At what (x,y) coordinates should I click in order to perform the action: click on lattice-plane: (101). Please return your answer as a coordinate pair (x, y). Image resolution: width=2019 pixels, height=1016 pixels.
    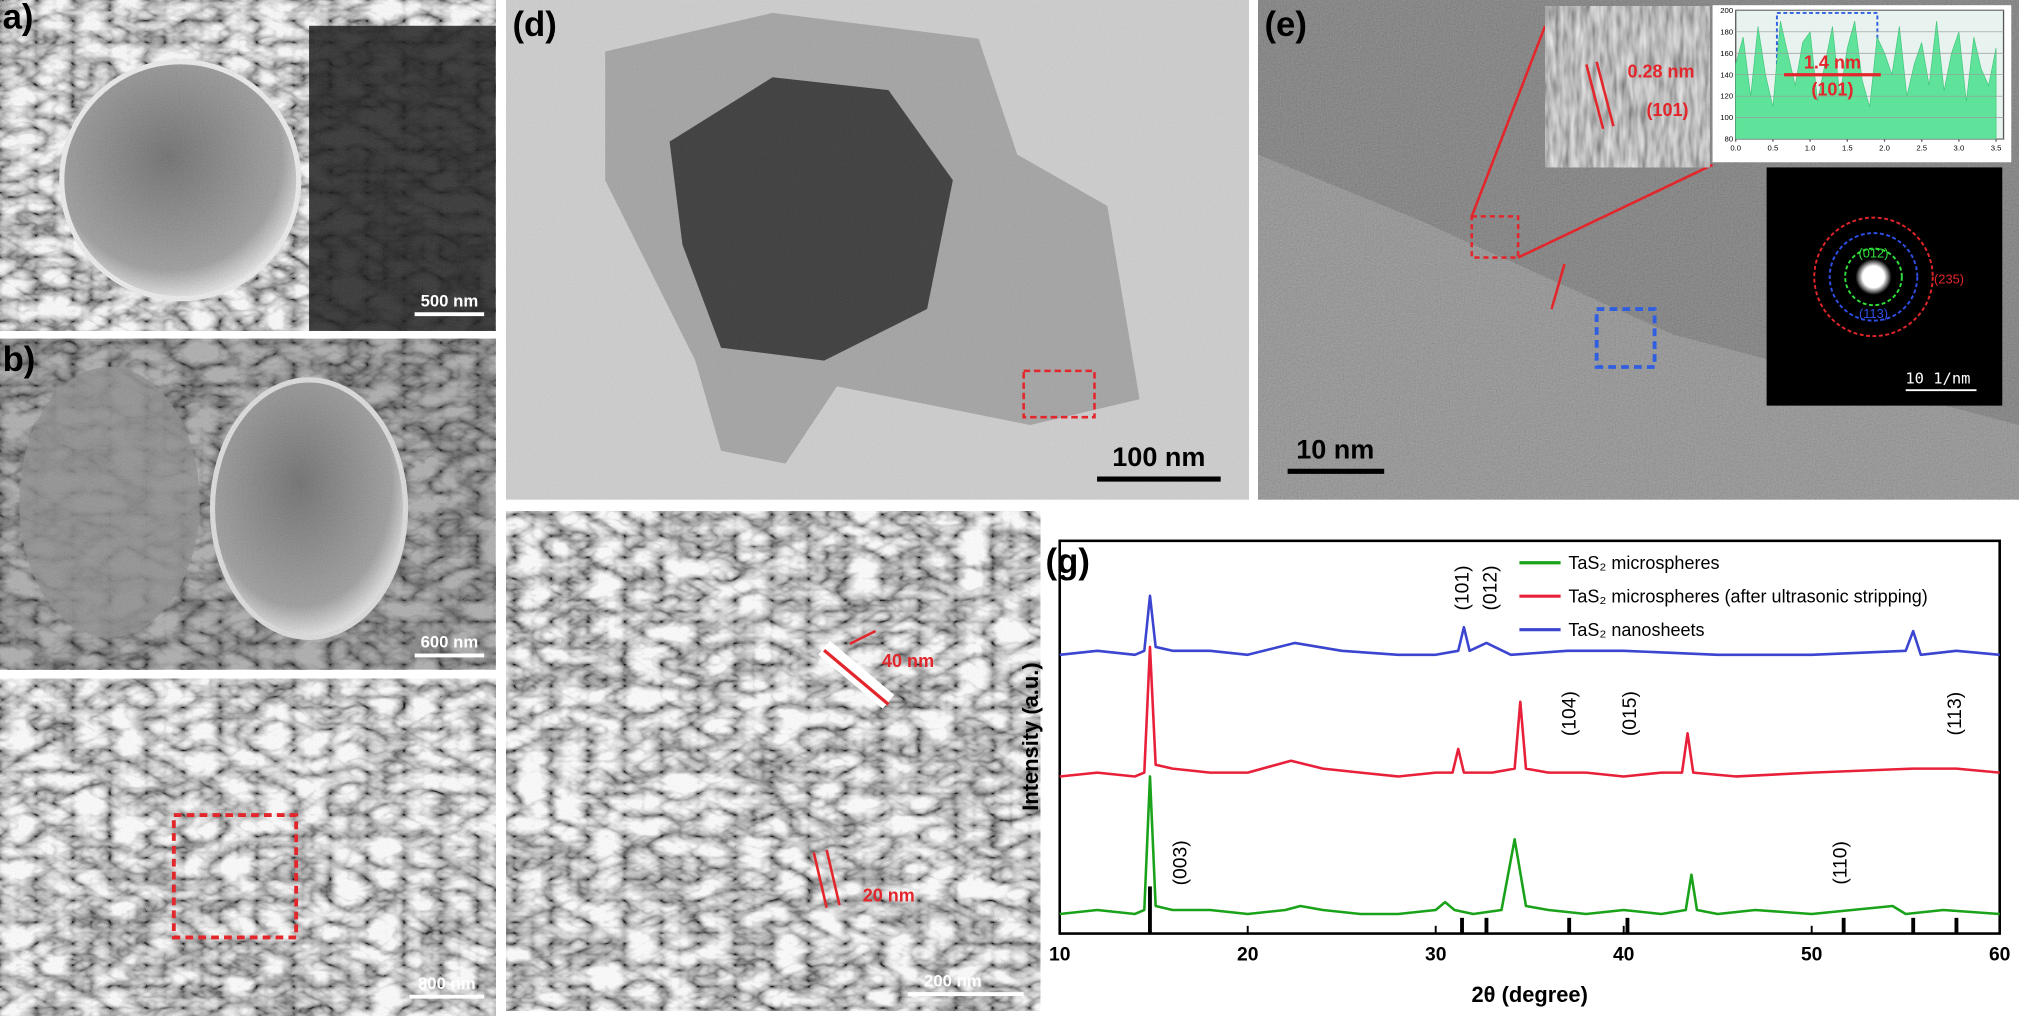
    Looking at the image, I should click on (1667, 110).